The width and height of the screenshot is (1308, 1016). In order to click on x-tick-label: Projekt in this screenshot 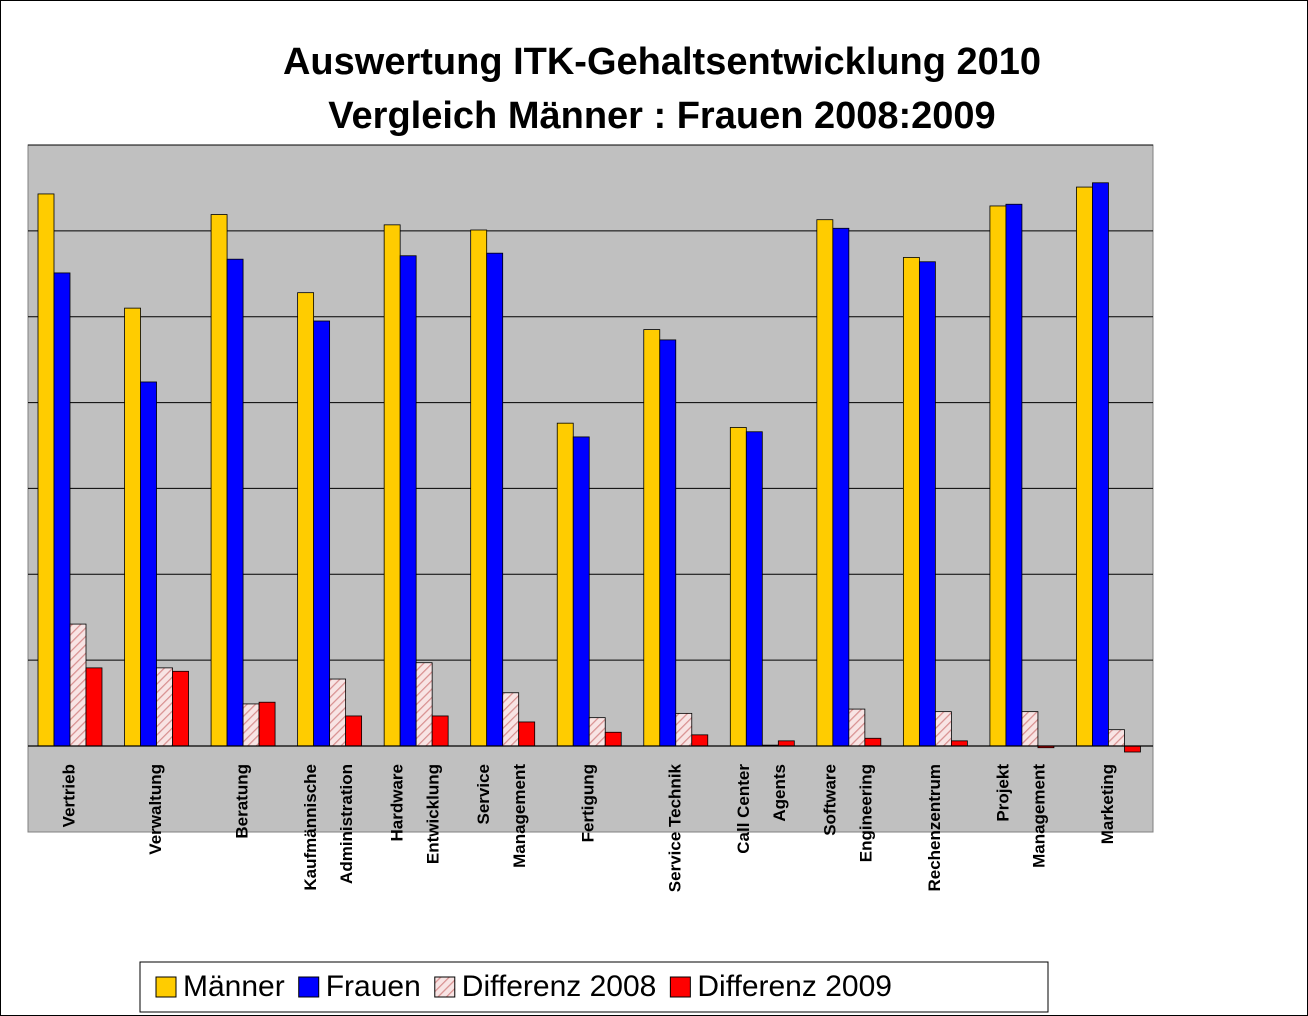, I will do `click(1002, 793)`.